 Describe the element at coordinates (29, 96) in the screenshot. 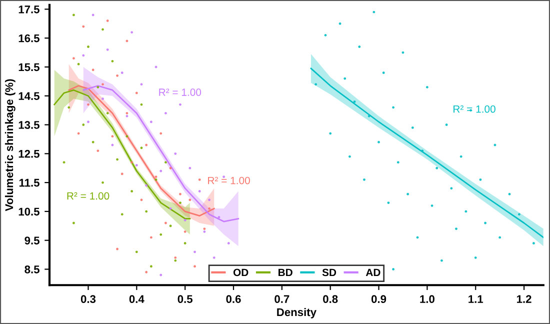

I see `y-tick-label: 14.5` at that location.